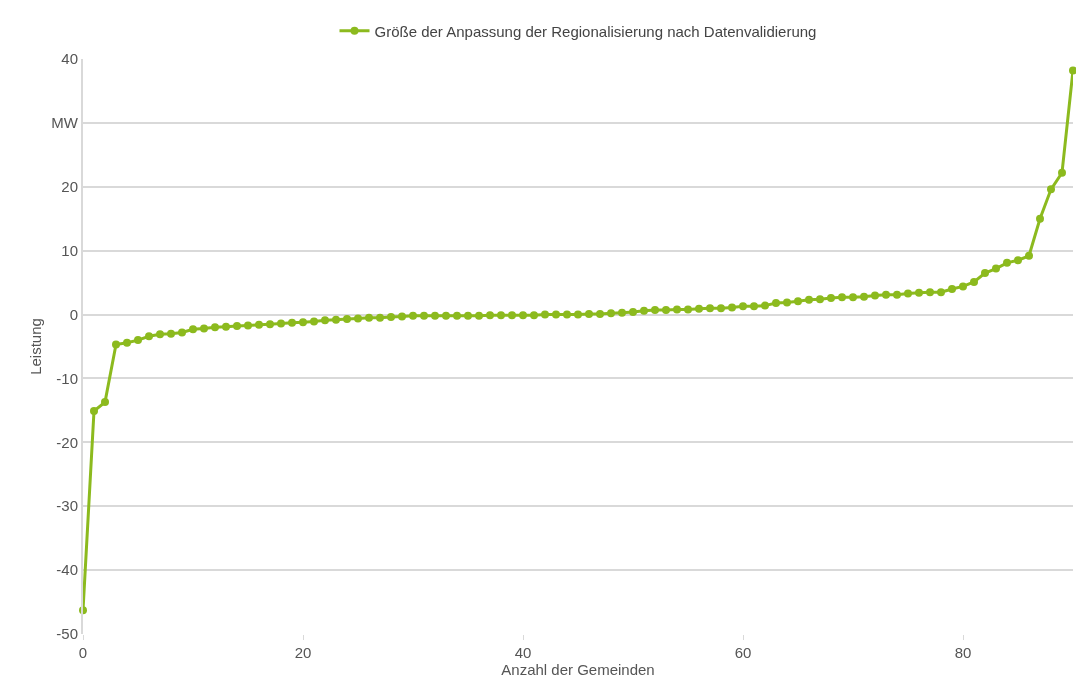 This screenshot has width=1076, height=693. Describe the element at coordinates (578, 669) in the screenshot. I see `x-axis-title: Anzahl der Gemeinden` at that location.